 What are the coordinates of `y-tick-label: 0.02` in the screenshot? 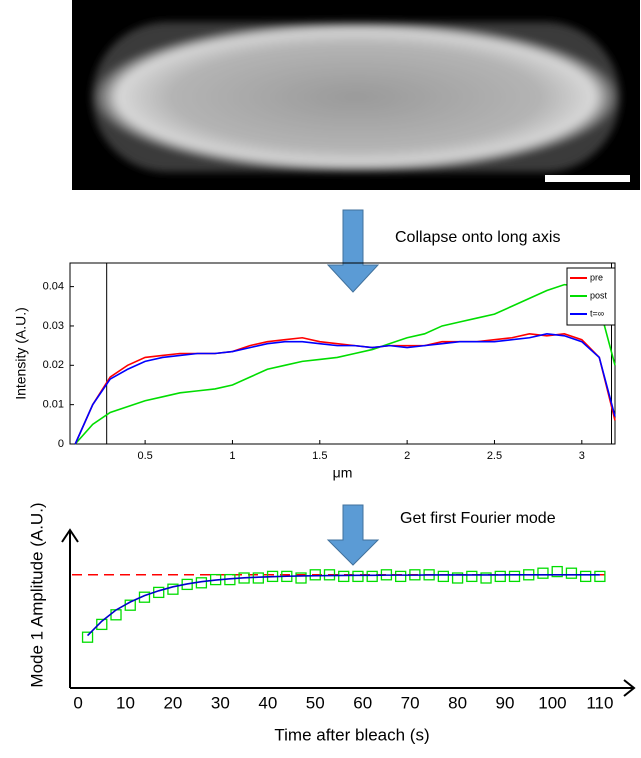 It's located at (53, 365).